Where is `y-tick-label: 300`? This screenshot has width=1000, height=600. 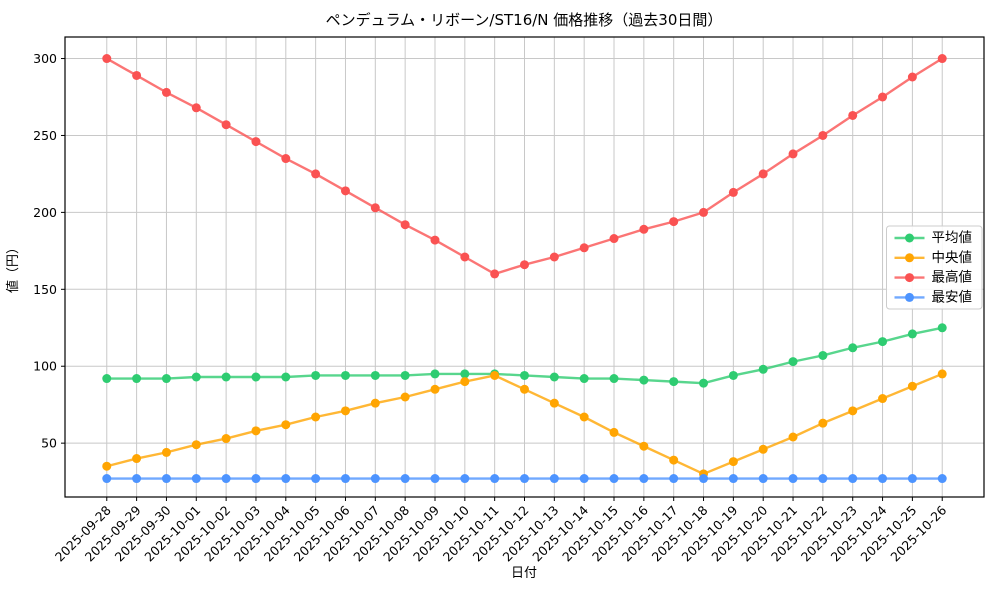
y-tick-label: 300 is located at coordinates (45, 58).